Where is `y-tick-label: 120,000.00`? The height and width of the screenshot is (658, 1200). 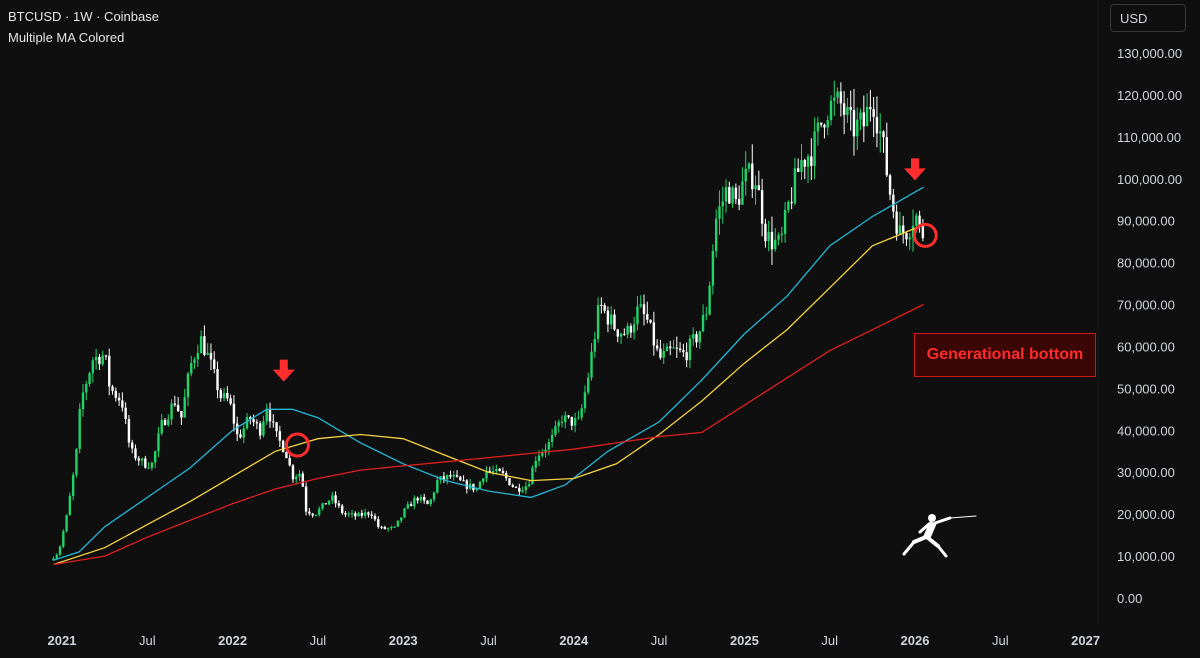 y-tick-label: 120,000.00 is located at coordinates (1149, 95).